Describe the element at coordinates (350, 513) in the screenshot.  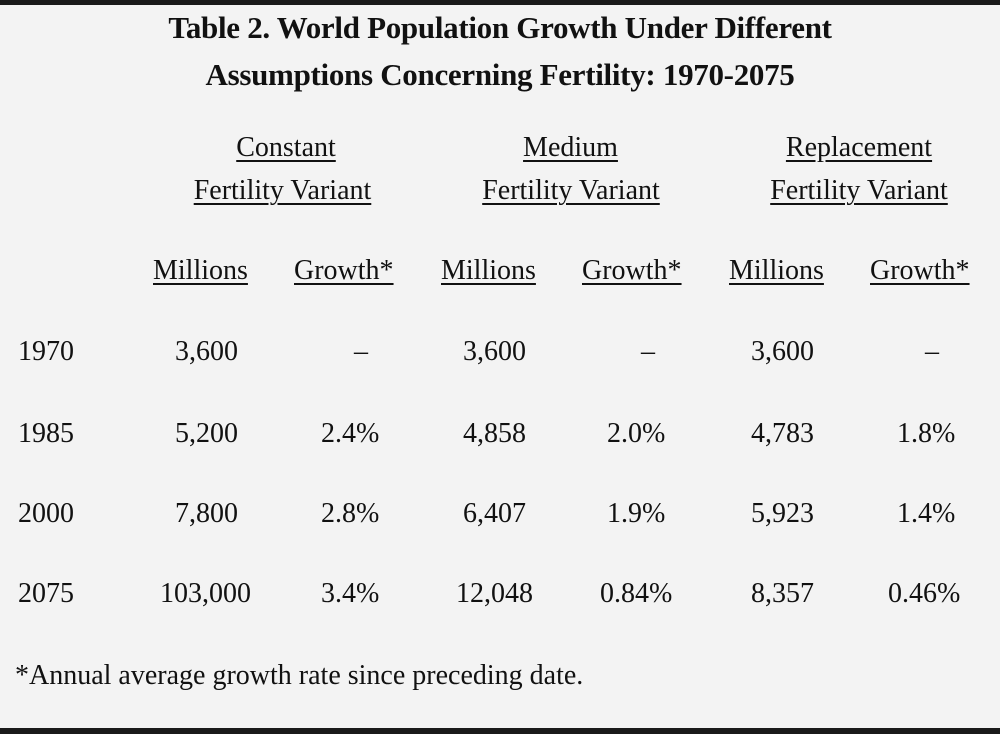
I see `cell-constant-growth: 2.8%` at that location.